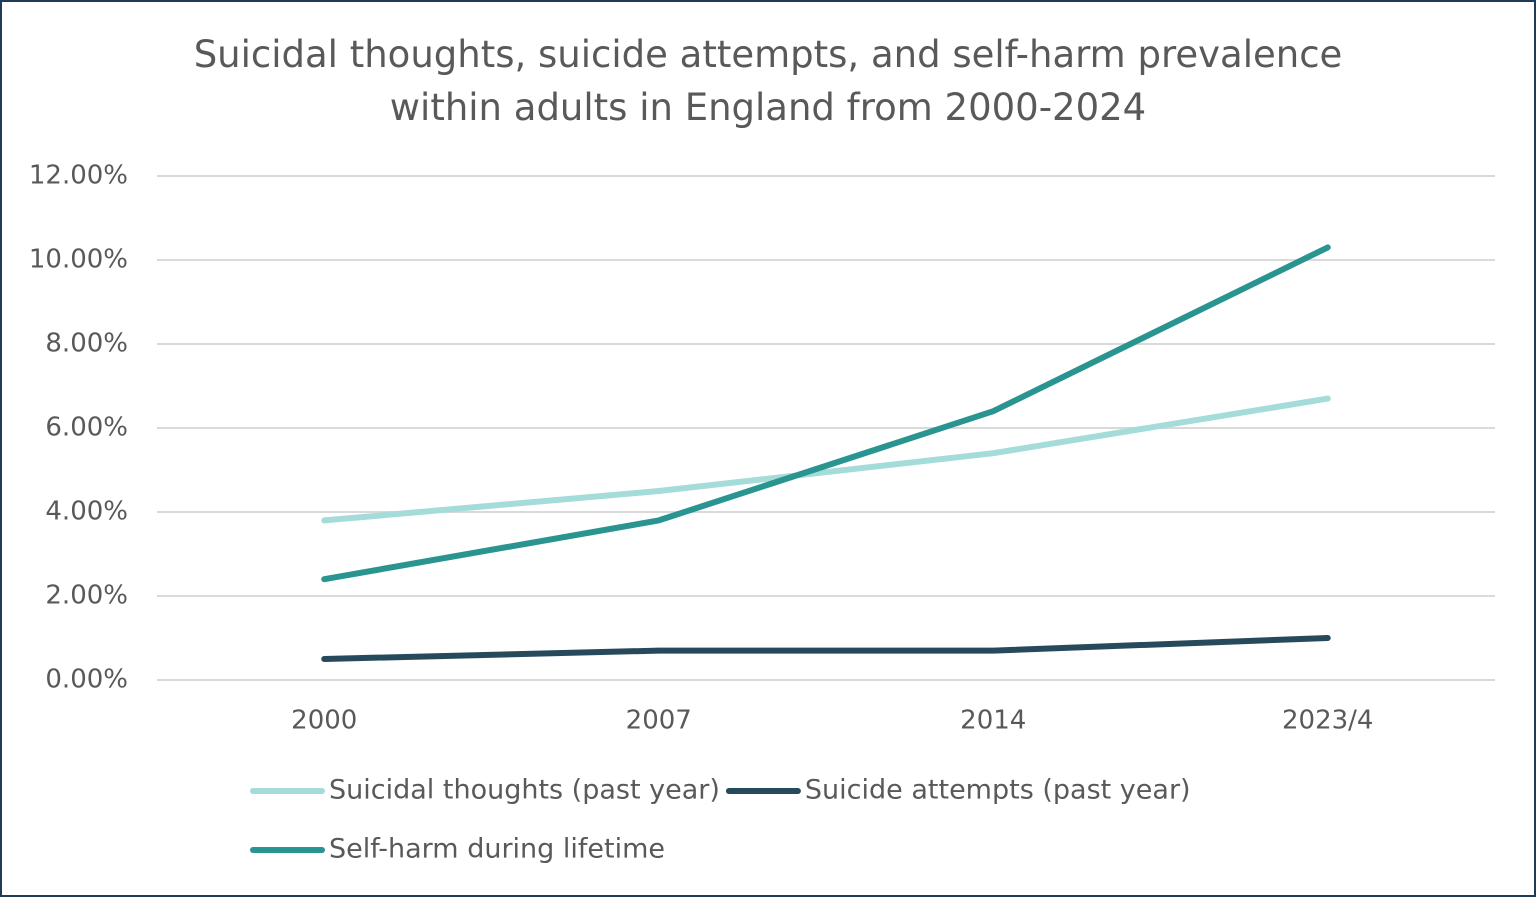 This screenshot has width=1536, height=897. What do you see at coordinates (86, 344) in the screenshot?
I see `y-tick-label: 8.00%` at bounding box center [86, 344].